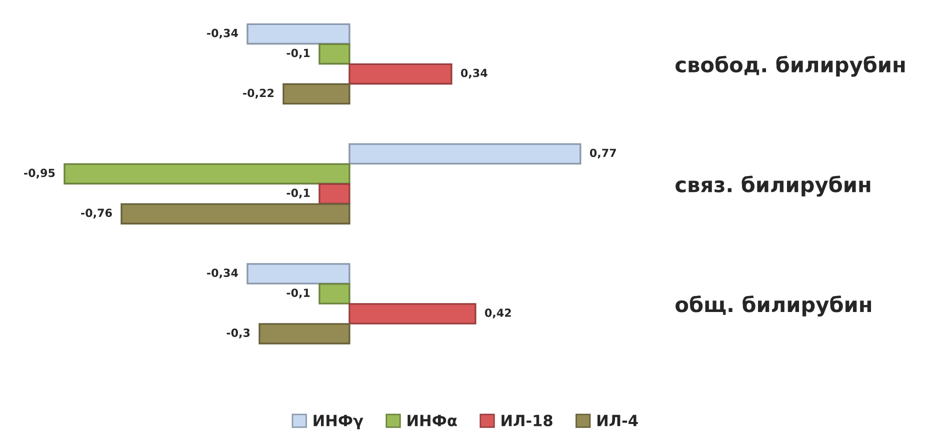  What do you see at coordinates (774, 305) in the screenshot?
I see `y-tick-label: общ. билирубин` at bounding box center [774, 305].